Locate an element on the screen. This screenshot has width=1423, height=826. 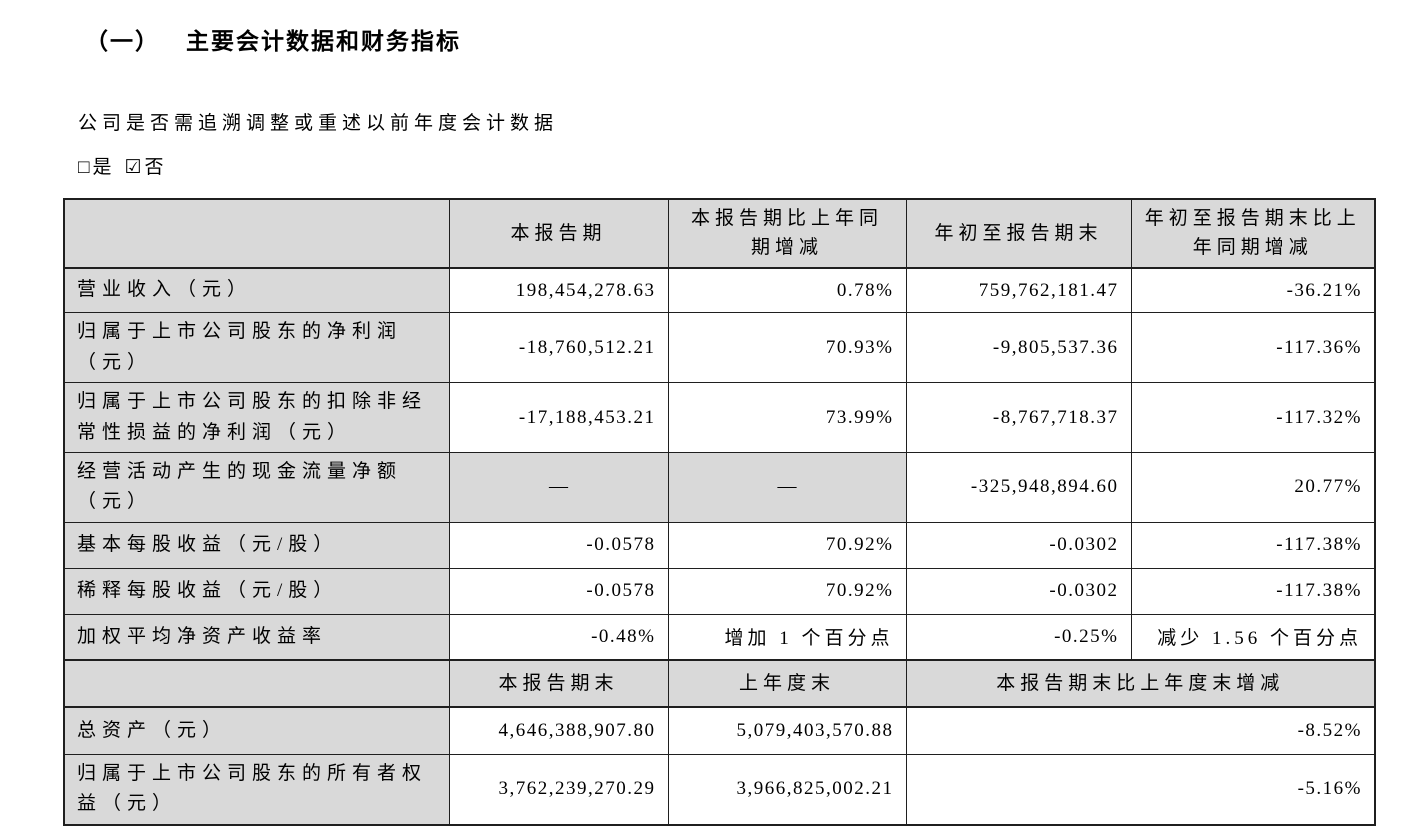
cell-value: 3,762,239,270.29 is located at coordinates (558, 789).